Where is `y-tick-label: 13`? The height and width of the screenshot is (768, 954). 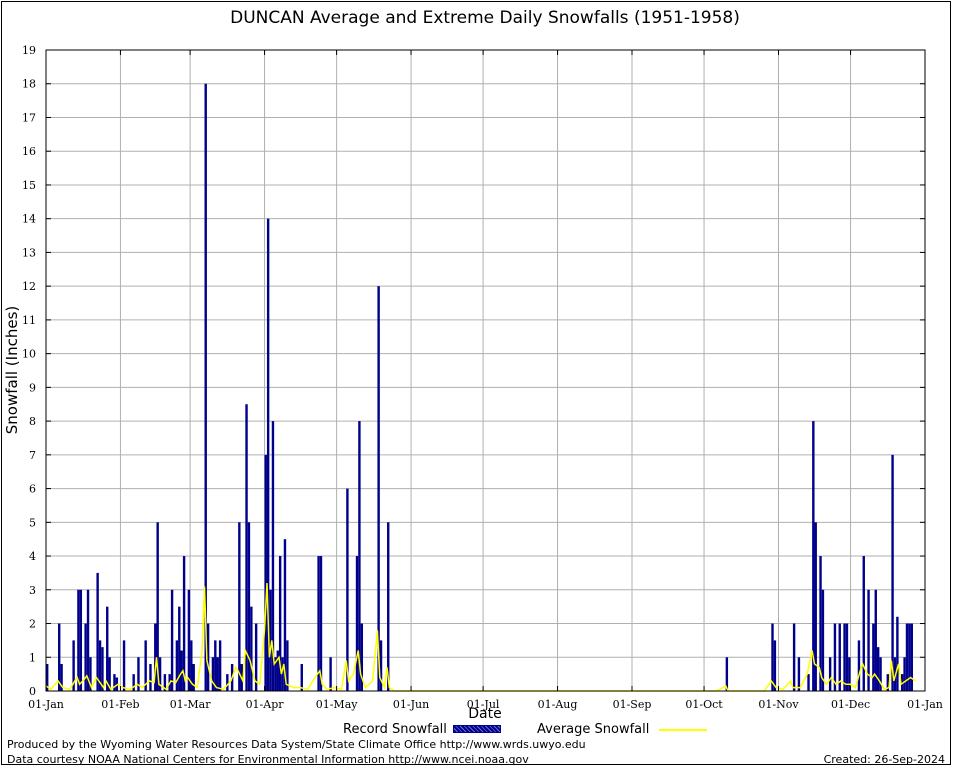
y-tick-label: 13 is located at coordinates (29, 252).